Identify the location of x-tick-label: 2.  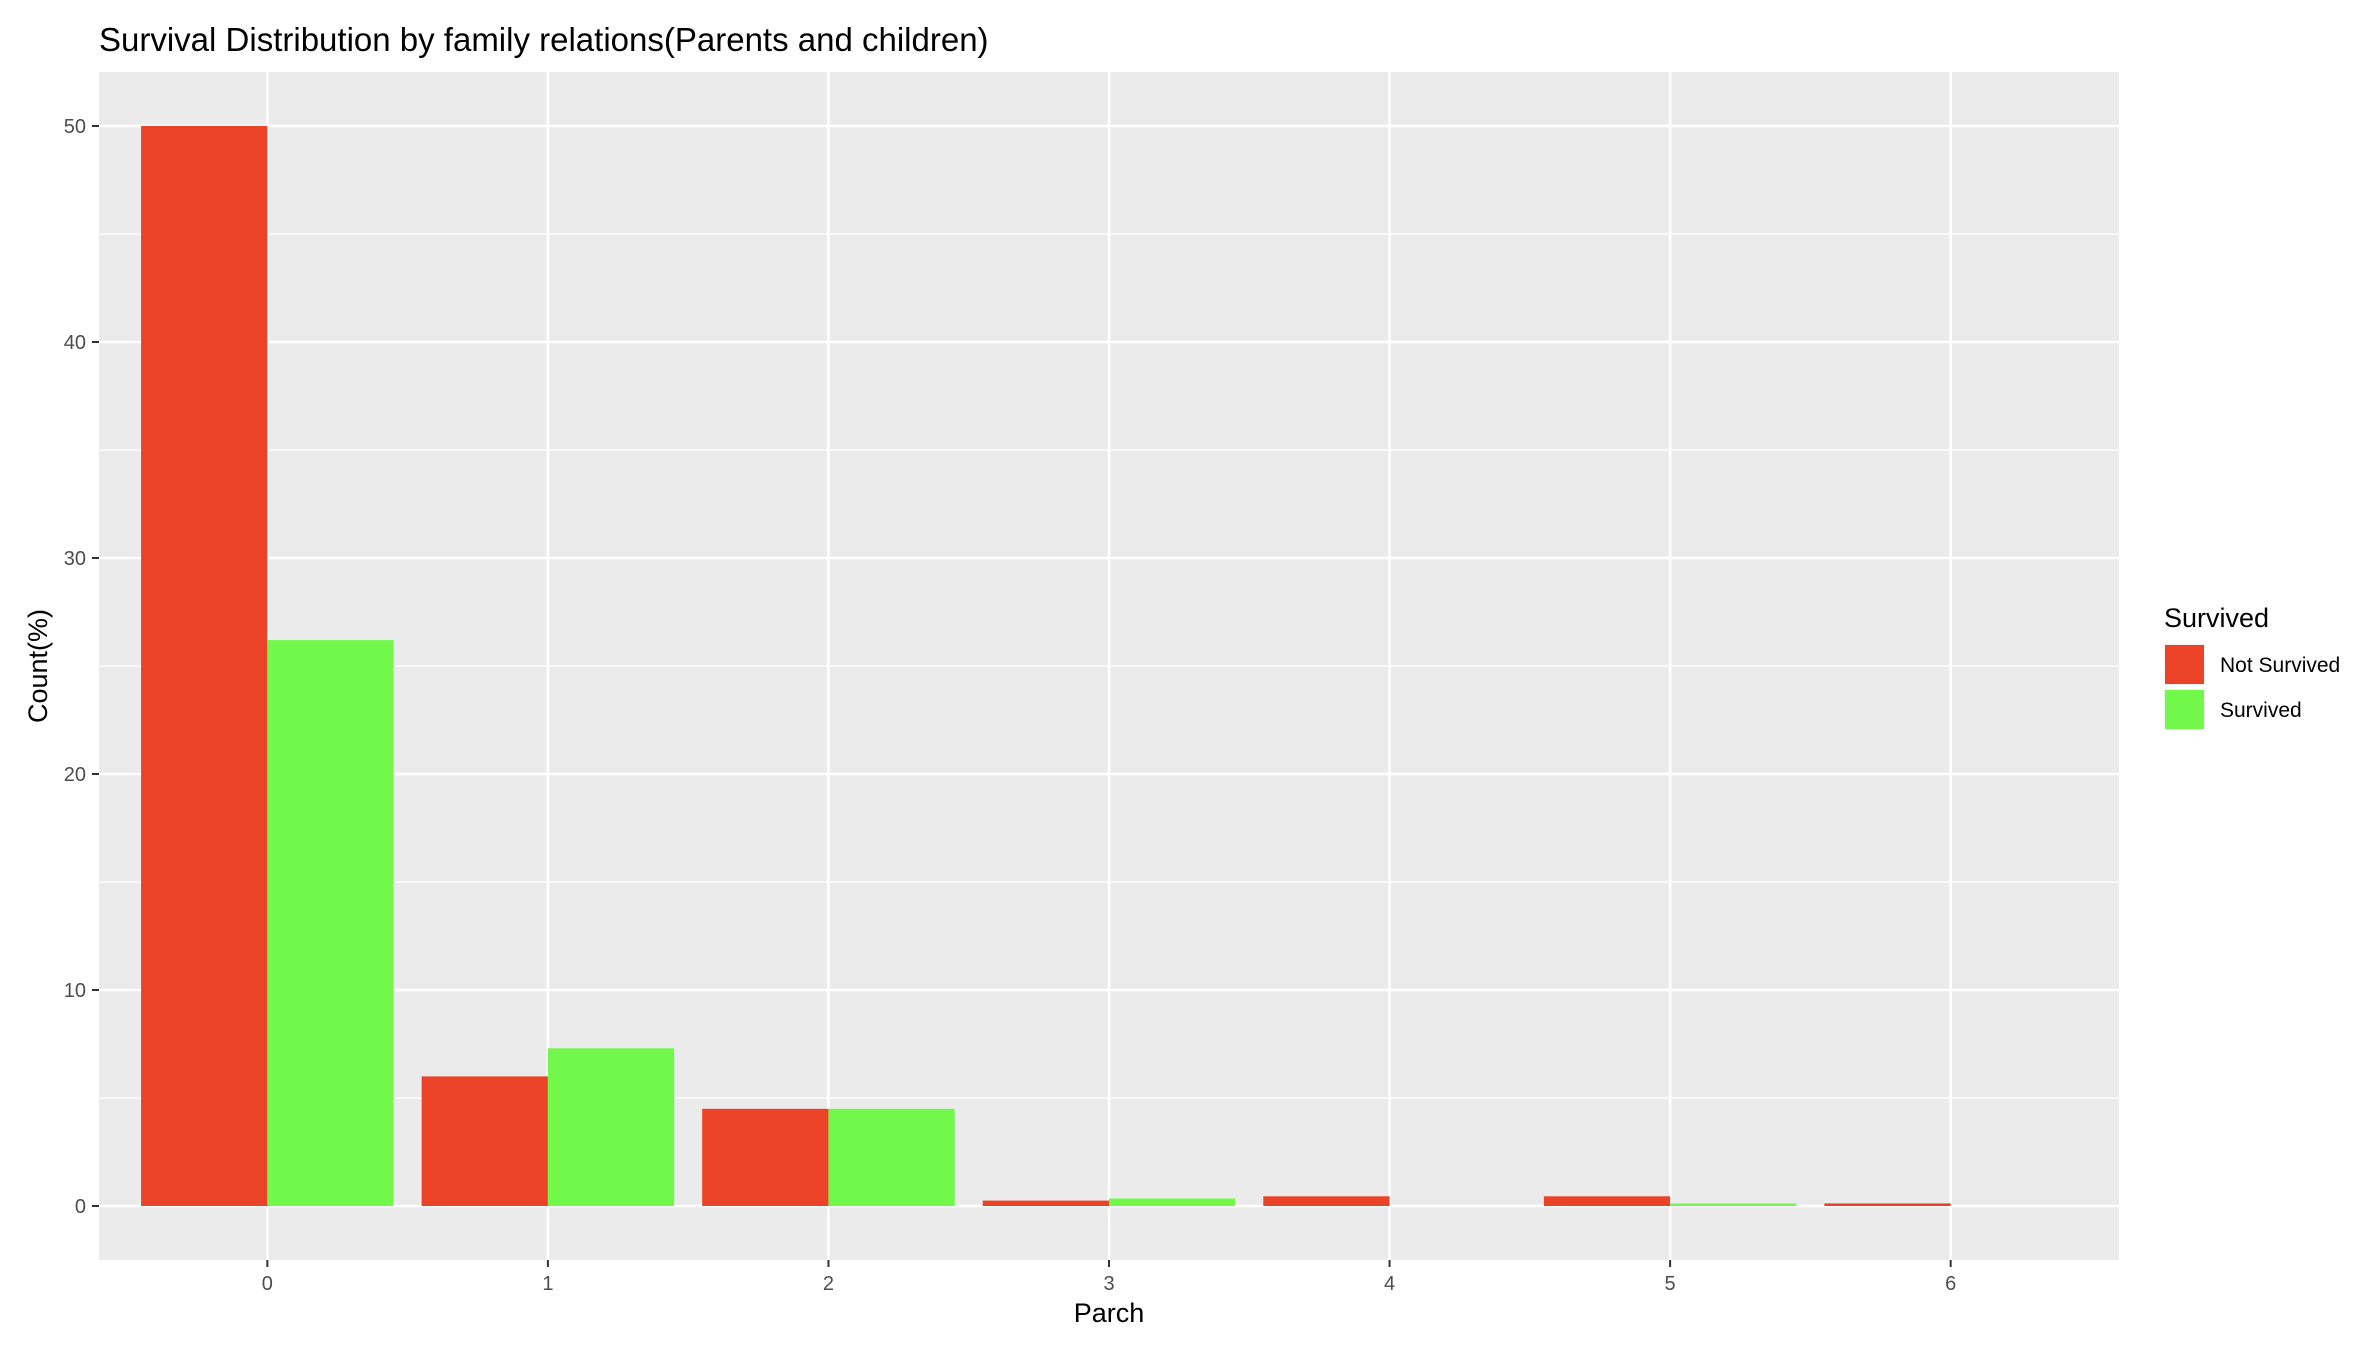
(828, 1284).